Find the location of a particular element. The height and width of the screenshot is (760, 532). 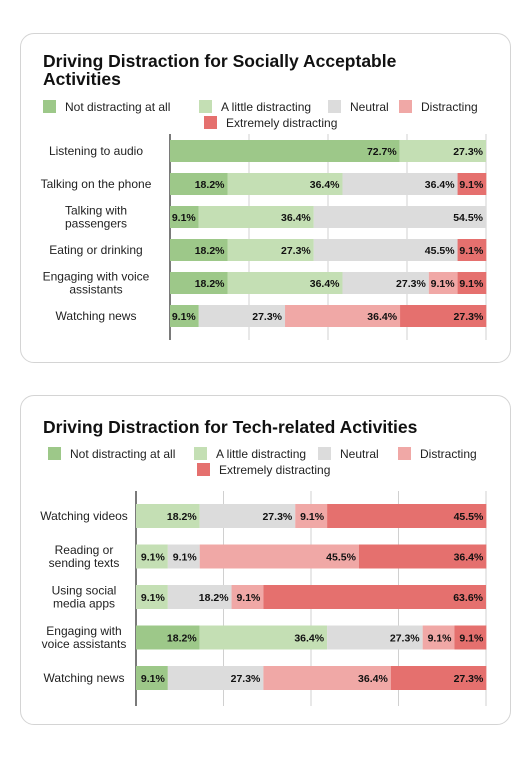

category-label-engaging-with-voice-assistants: Engaging with voice assistants is located at coordinates (84, 637).